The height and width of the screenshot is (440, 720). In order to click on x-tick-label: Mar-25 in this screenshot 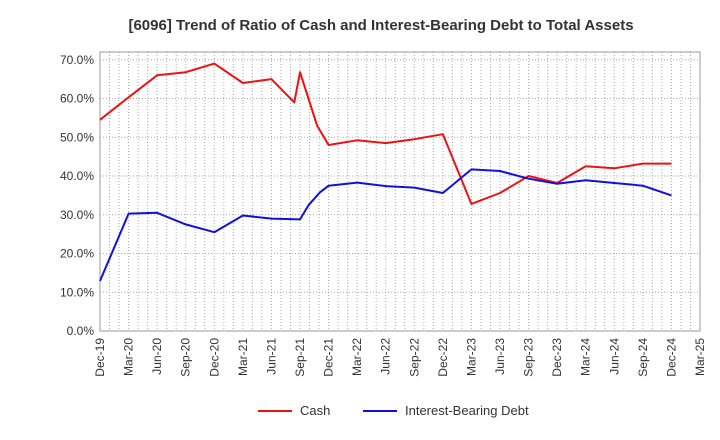, I will do `click(700, 357)`.